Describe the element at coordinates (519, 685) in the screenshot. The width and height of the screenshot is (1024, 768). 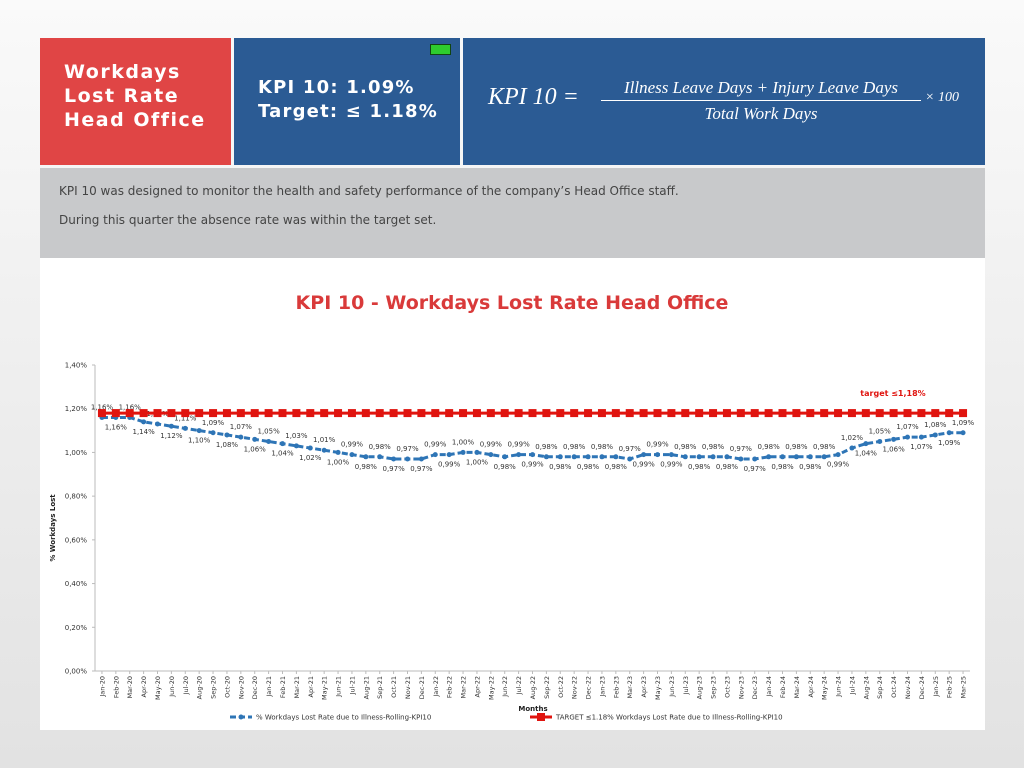
I see `x-tick-label: Jul-22` at that location.